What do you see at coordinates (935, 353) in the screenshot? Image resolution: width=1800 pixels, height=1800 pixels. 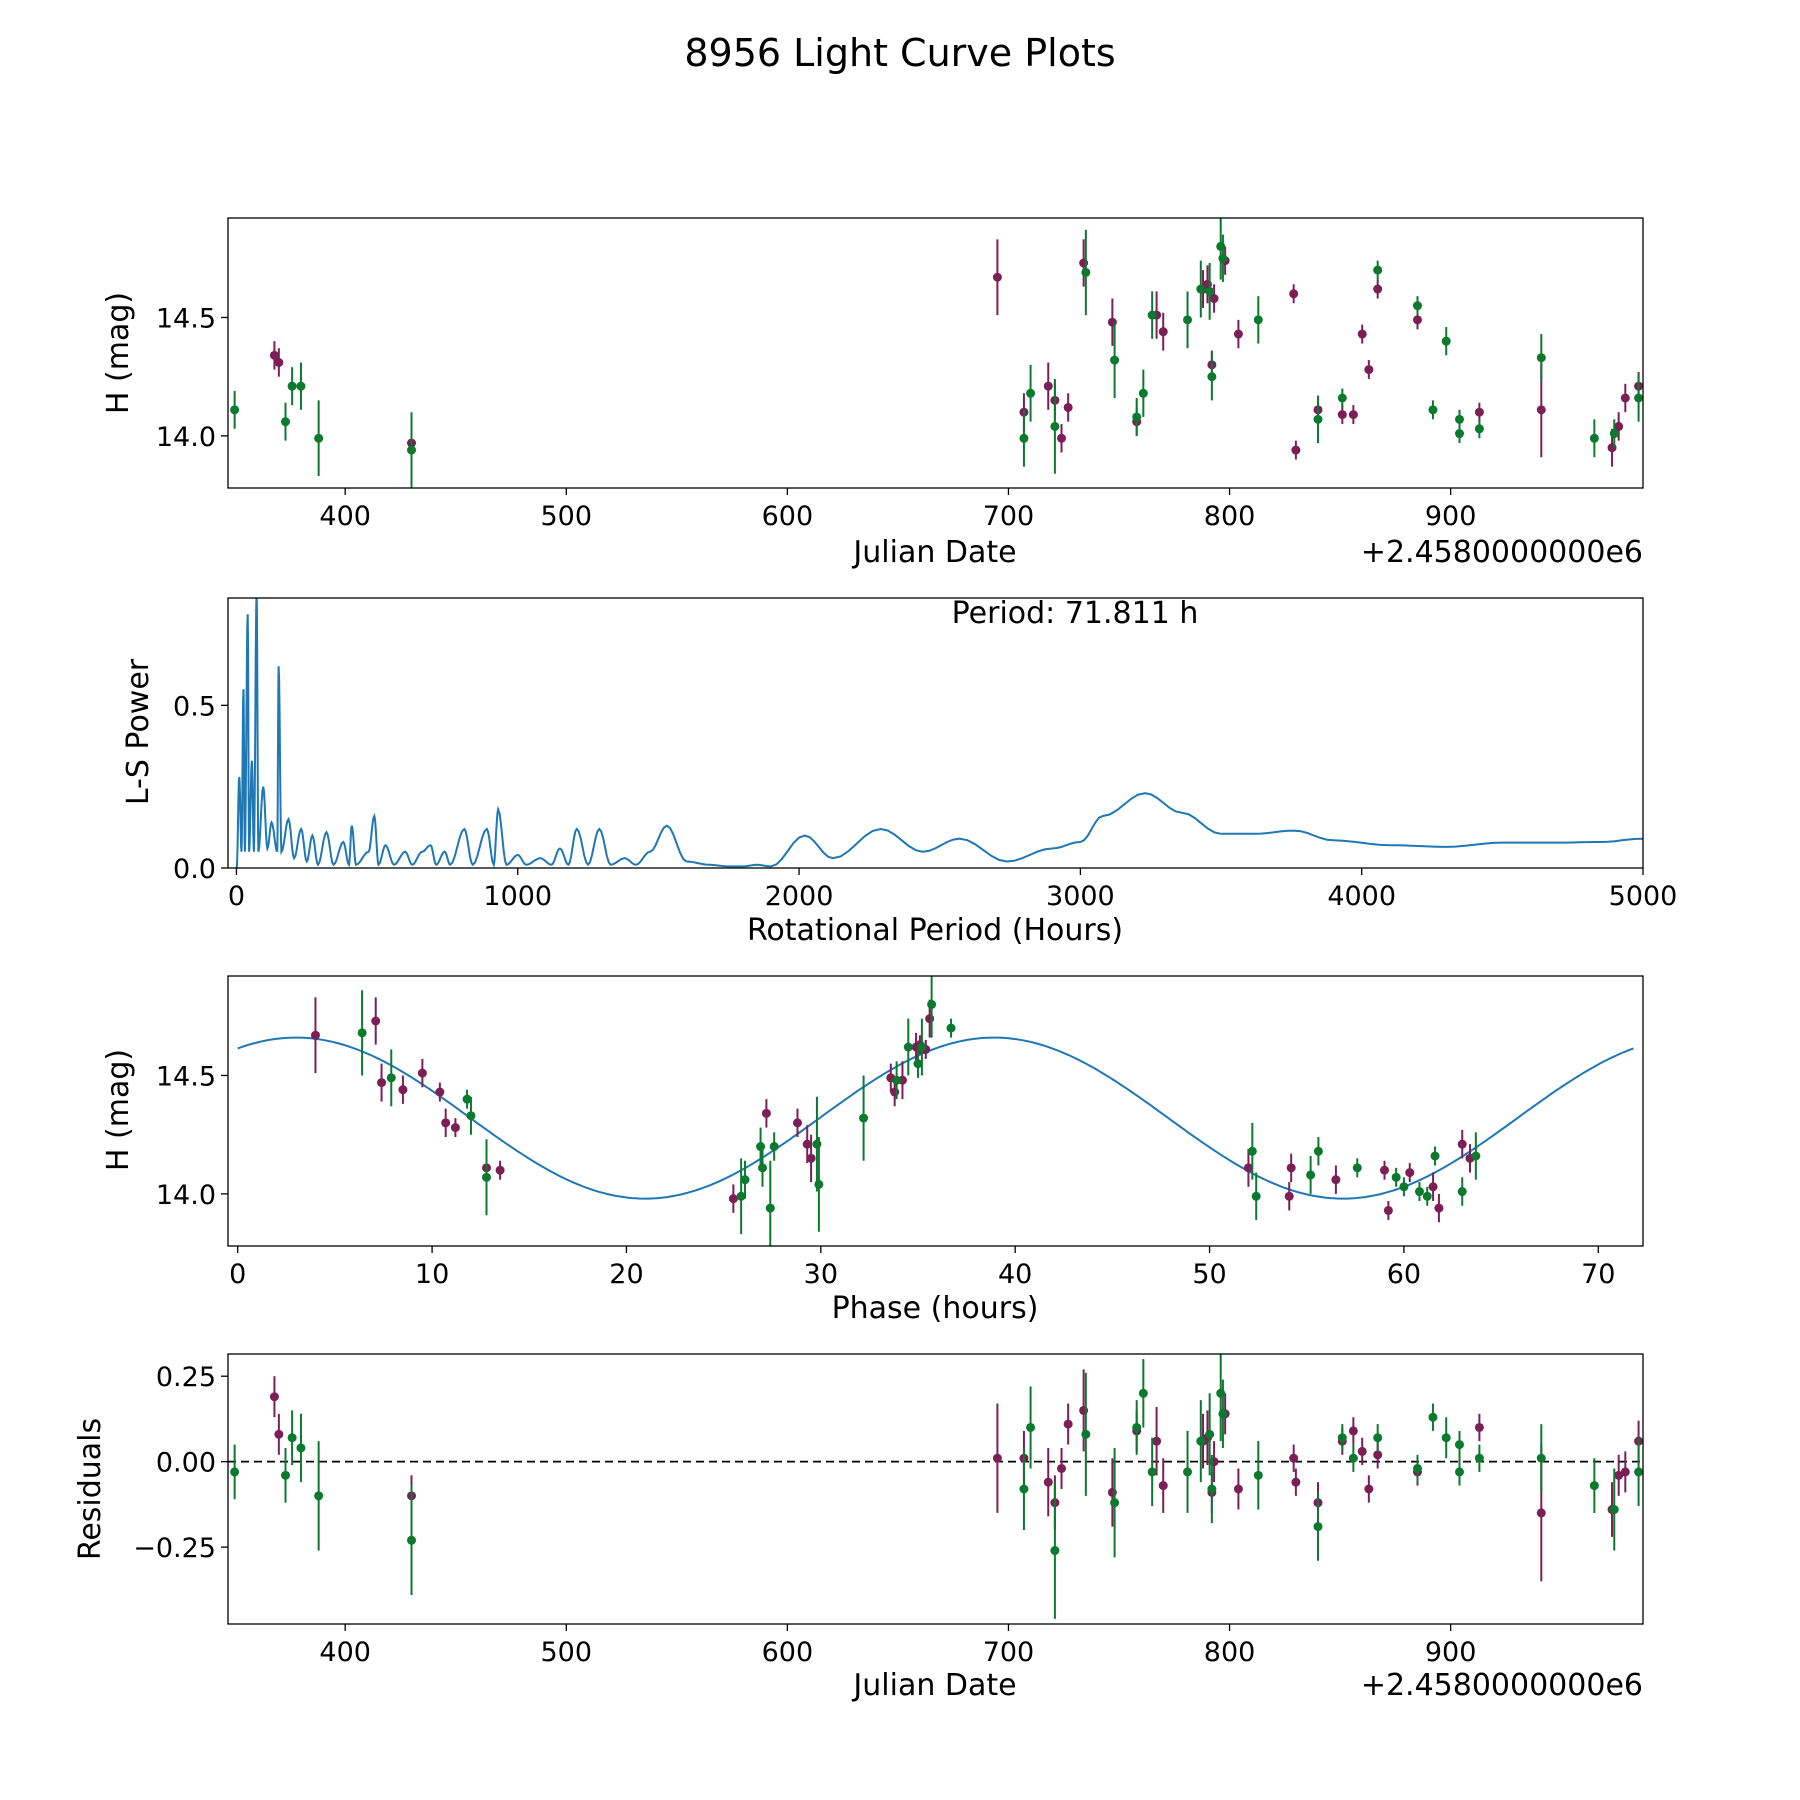 I see `axes-frame` at bounding box center [935, 353].